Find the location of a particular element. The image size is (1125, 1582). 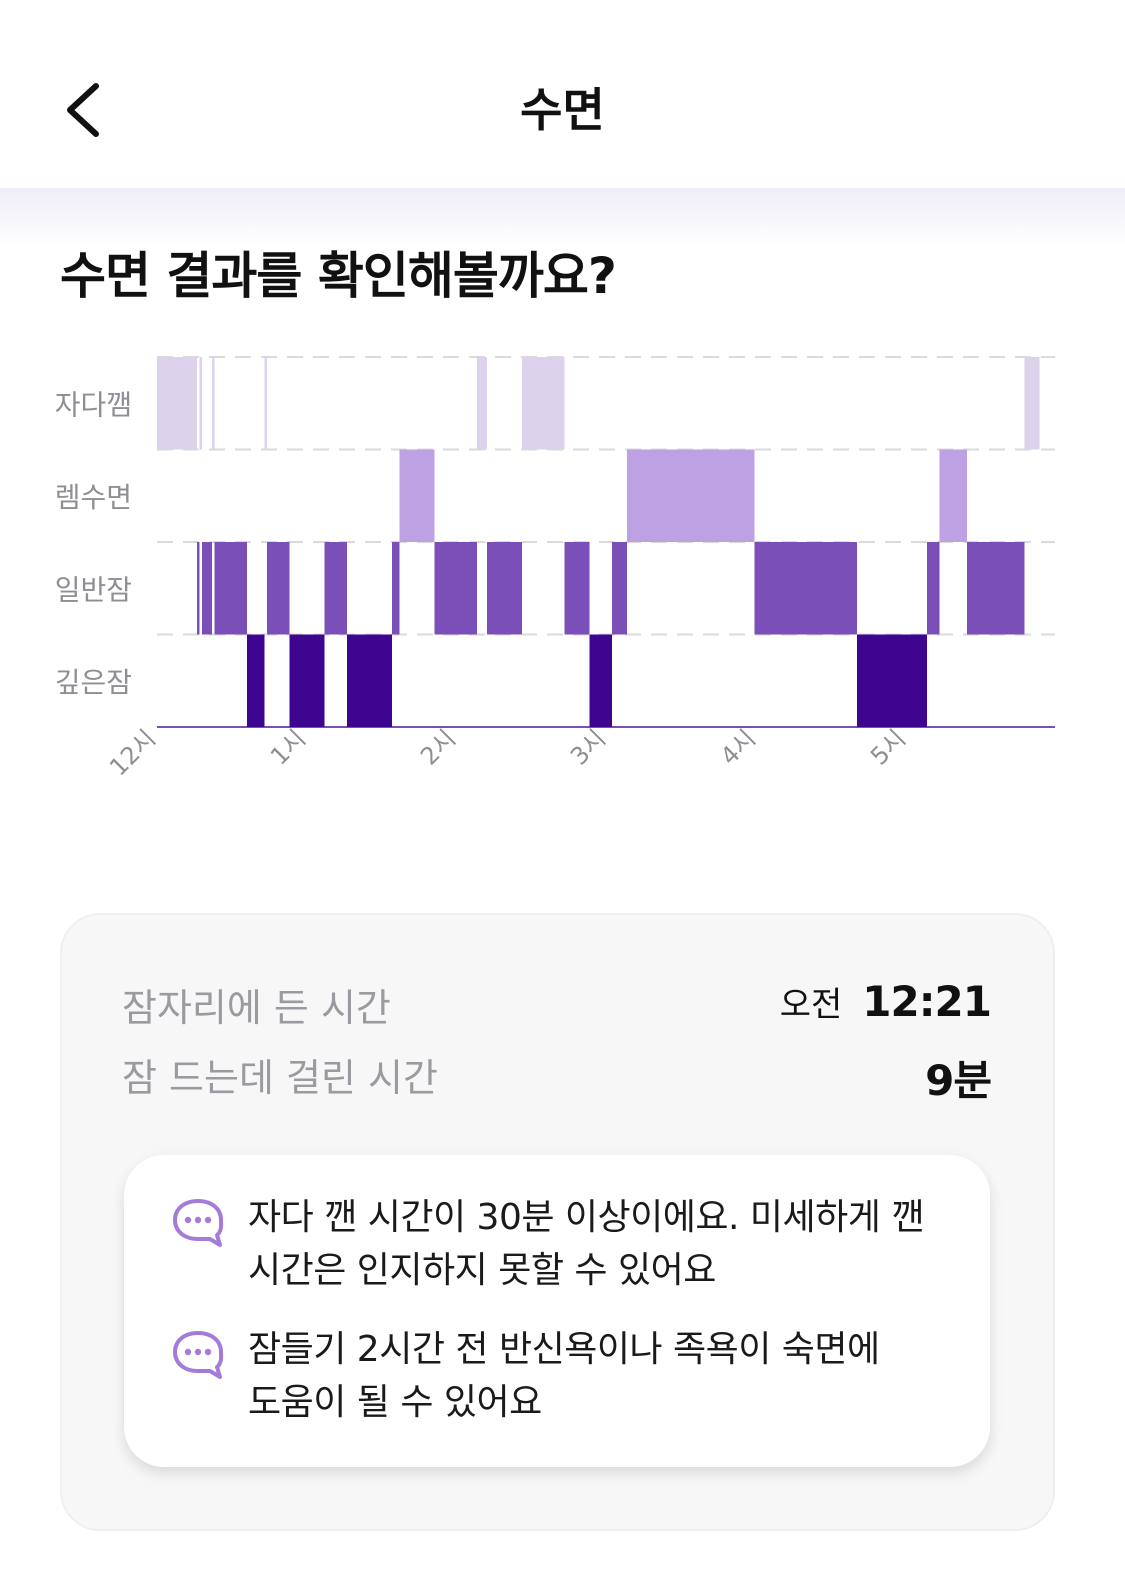

tip-line: 잠들기 2시간 전 반신욕이나 족욕이 숙면에 is located at coordinates (564, 1349).